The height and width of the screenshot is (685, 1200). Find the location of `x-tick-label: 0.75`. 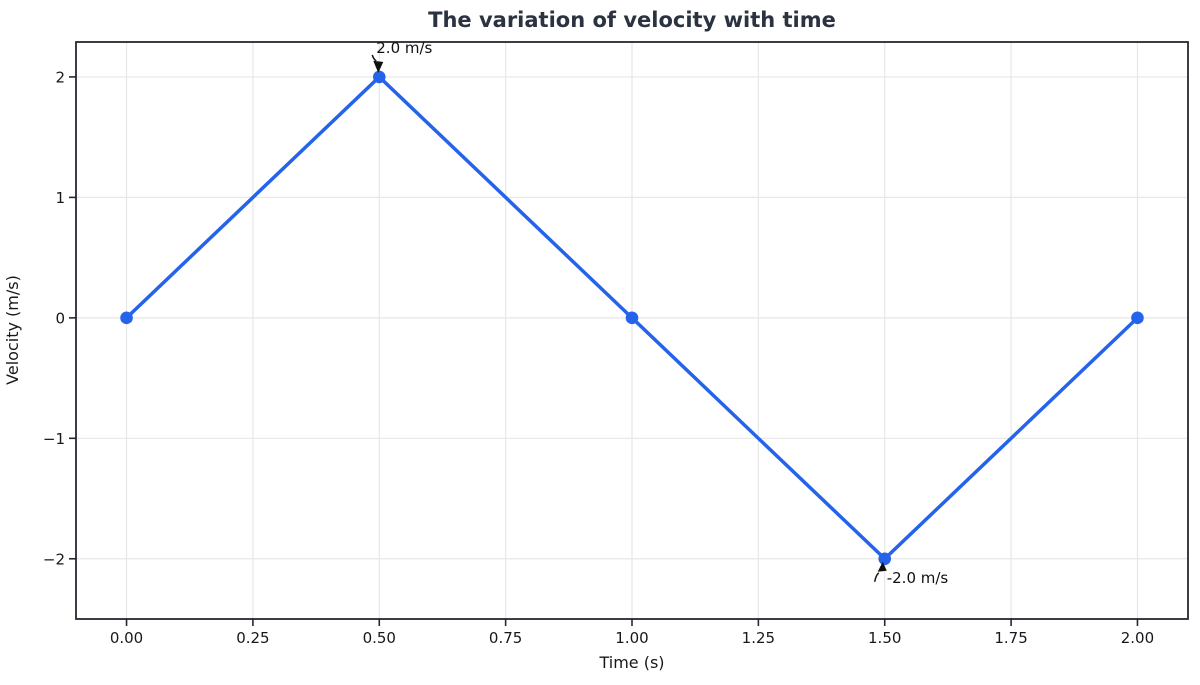

x-tick-label: 0.75 is located at coordinates (505, 638).